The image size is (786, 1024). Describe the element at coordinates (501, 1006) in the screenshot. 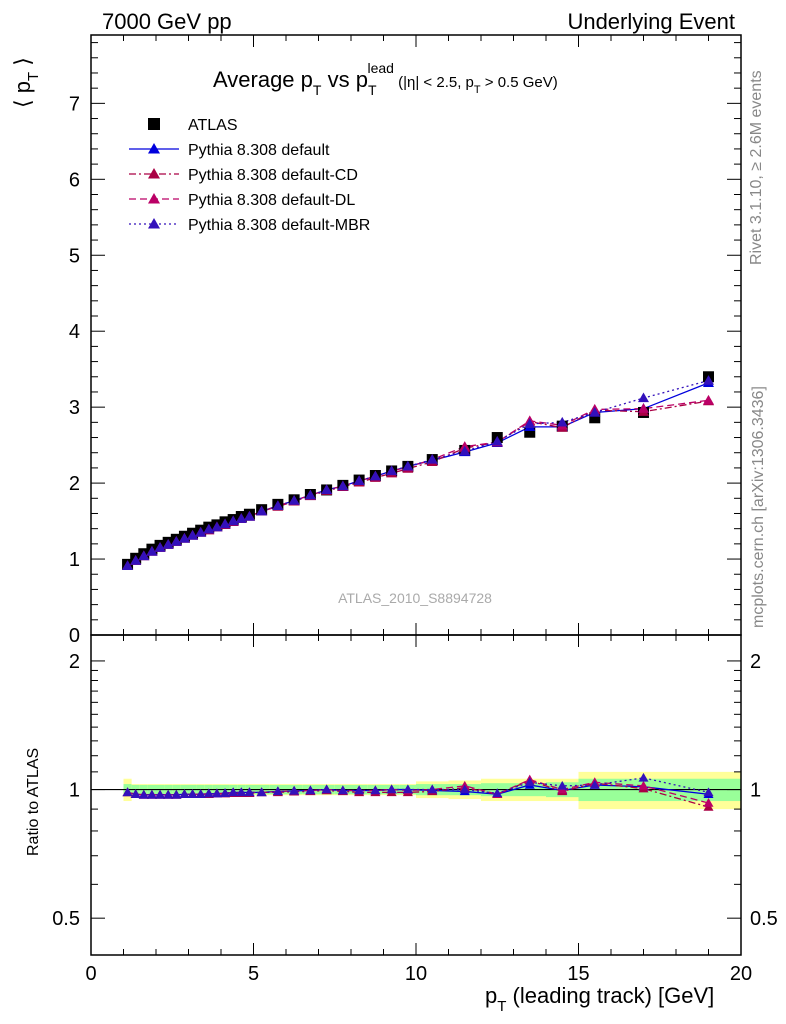

I see `x-axis-label-sub: T` at that location.